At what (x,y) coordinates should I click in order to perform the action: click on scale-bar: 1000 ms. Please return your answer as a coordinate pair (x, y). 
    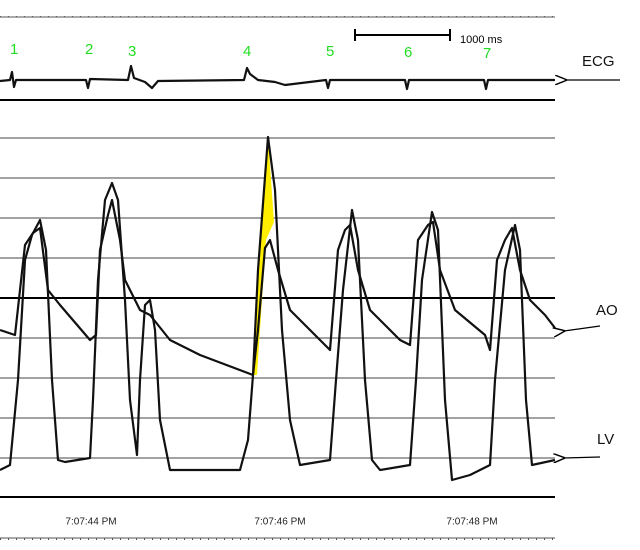
    Looking at the image, I should click on (428, 37).